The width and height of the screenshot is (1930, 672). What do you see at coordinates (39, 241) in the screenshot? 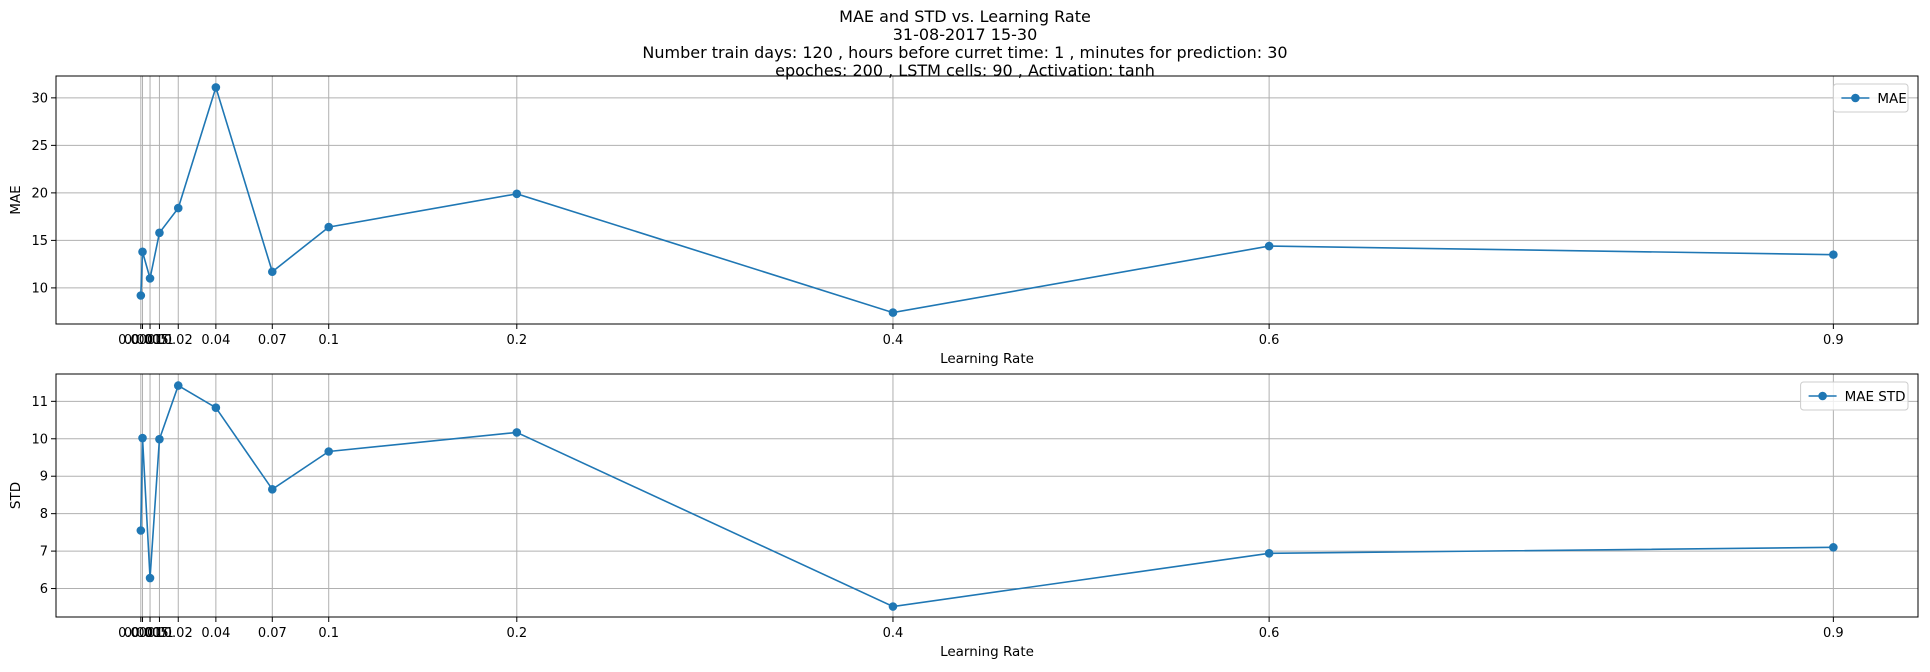
I see `mae-y-tick-label: 15` at bounding box center [39, 241].